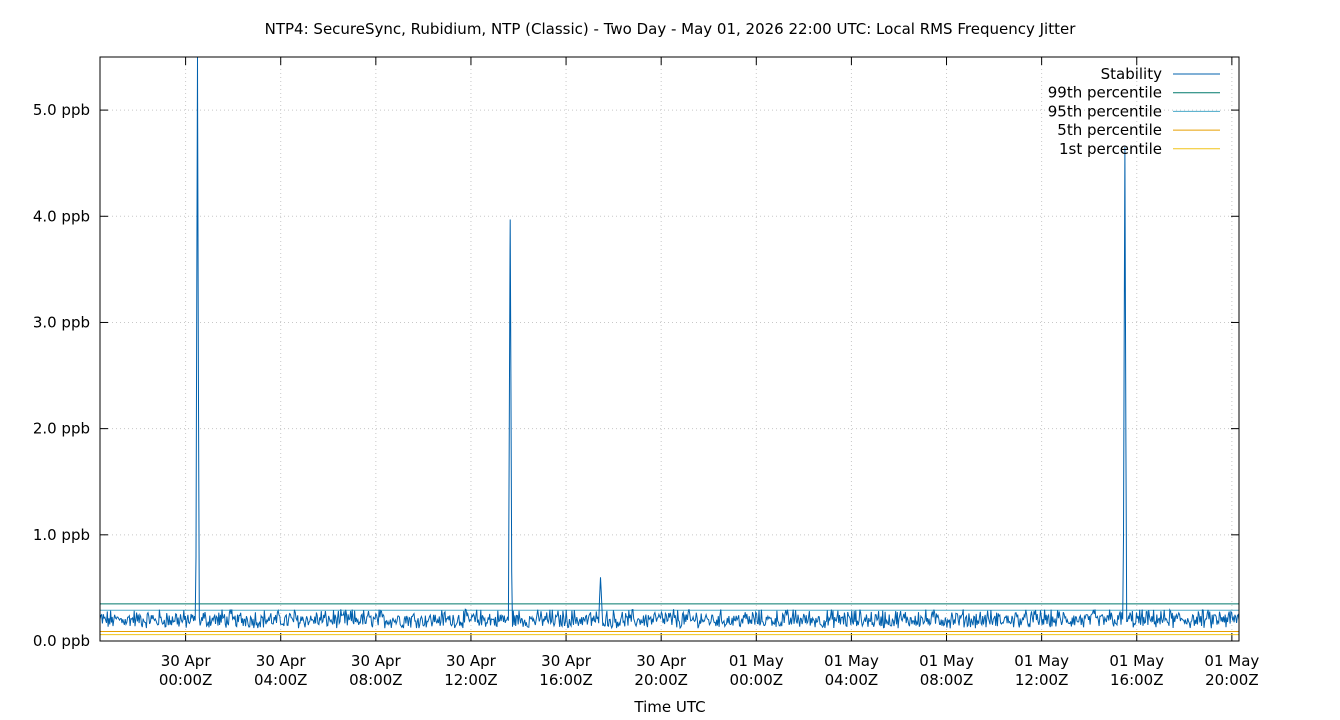  What do you see at coordinates (1109, 130) in the screenshot?
I see `legend-label: 5th percentile` at bounding box center [1109, 130].